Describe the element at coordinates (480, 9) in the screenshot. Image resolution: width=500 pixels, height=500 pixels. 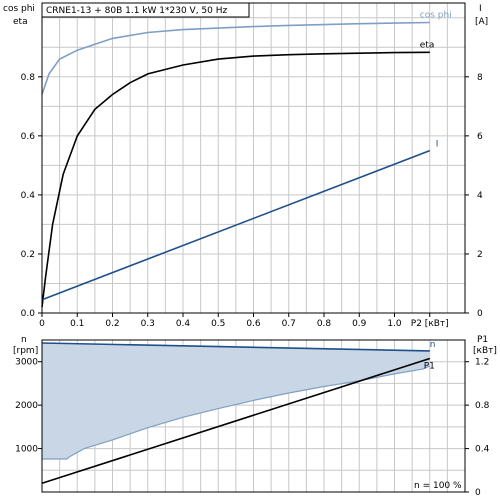
I see `top-right-axis-label: I` at that location.